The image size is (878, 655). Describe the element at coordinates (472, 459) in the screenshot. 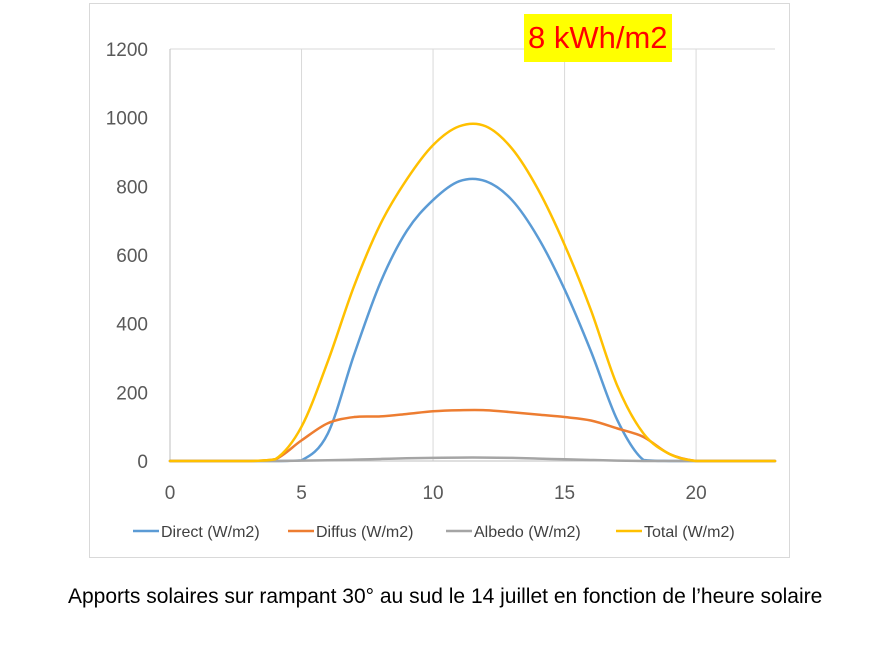

I see `series-line-albedo` at that location.